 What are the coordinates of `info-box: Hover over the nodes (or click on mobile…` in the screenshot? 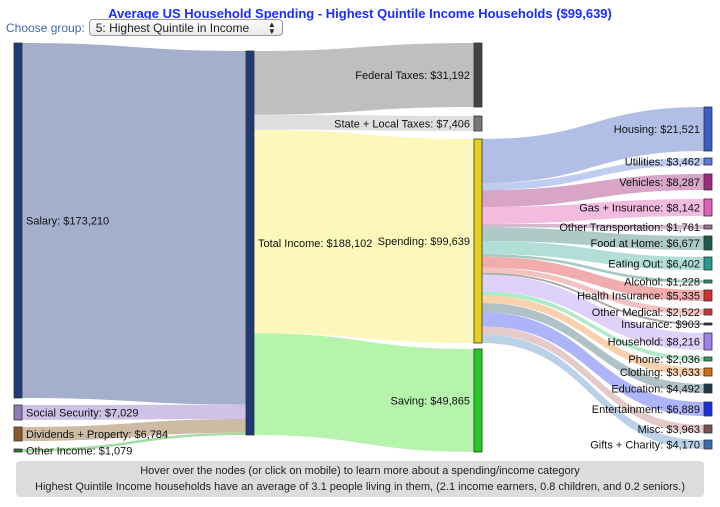 It's located at (360, 479).